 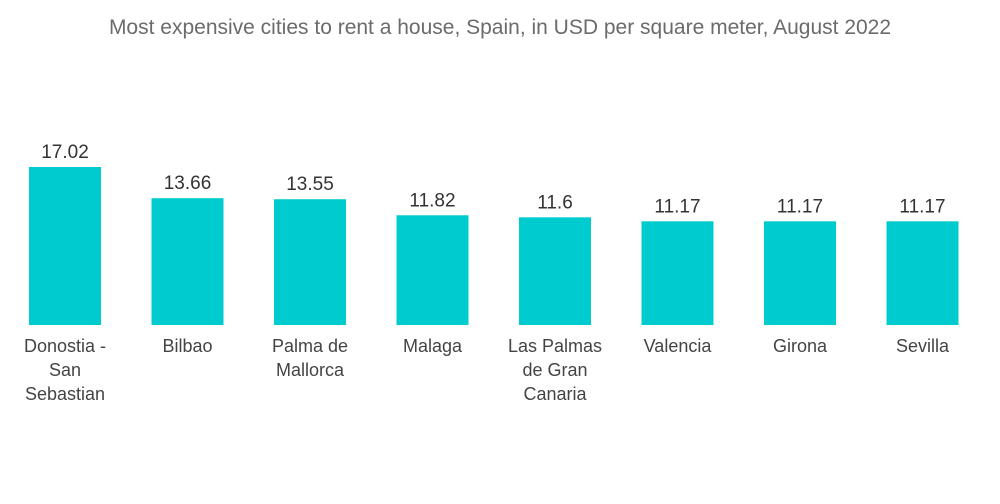 I want to click on category-label: Valencia, so click(x=678, y=346).